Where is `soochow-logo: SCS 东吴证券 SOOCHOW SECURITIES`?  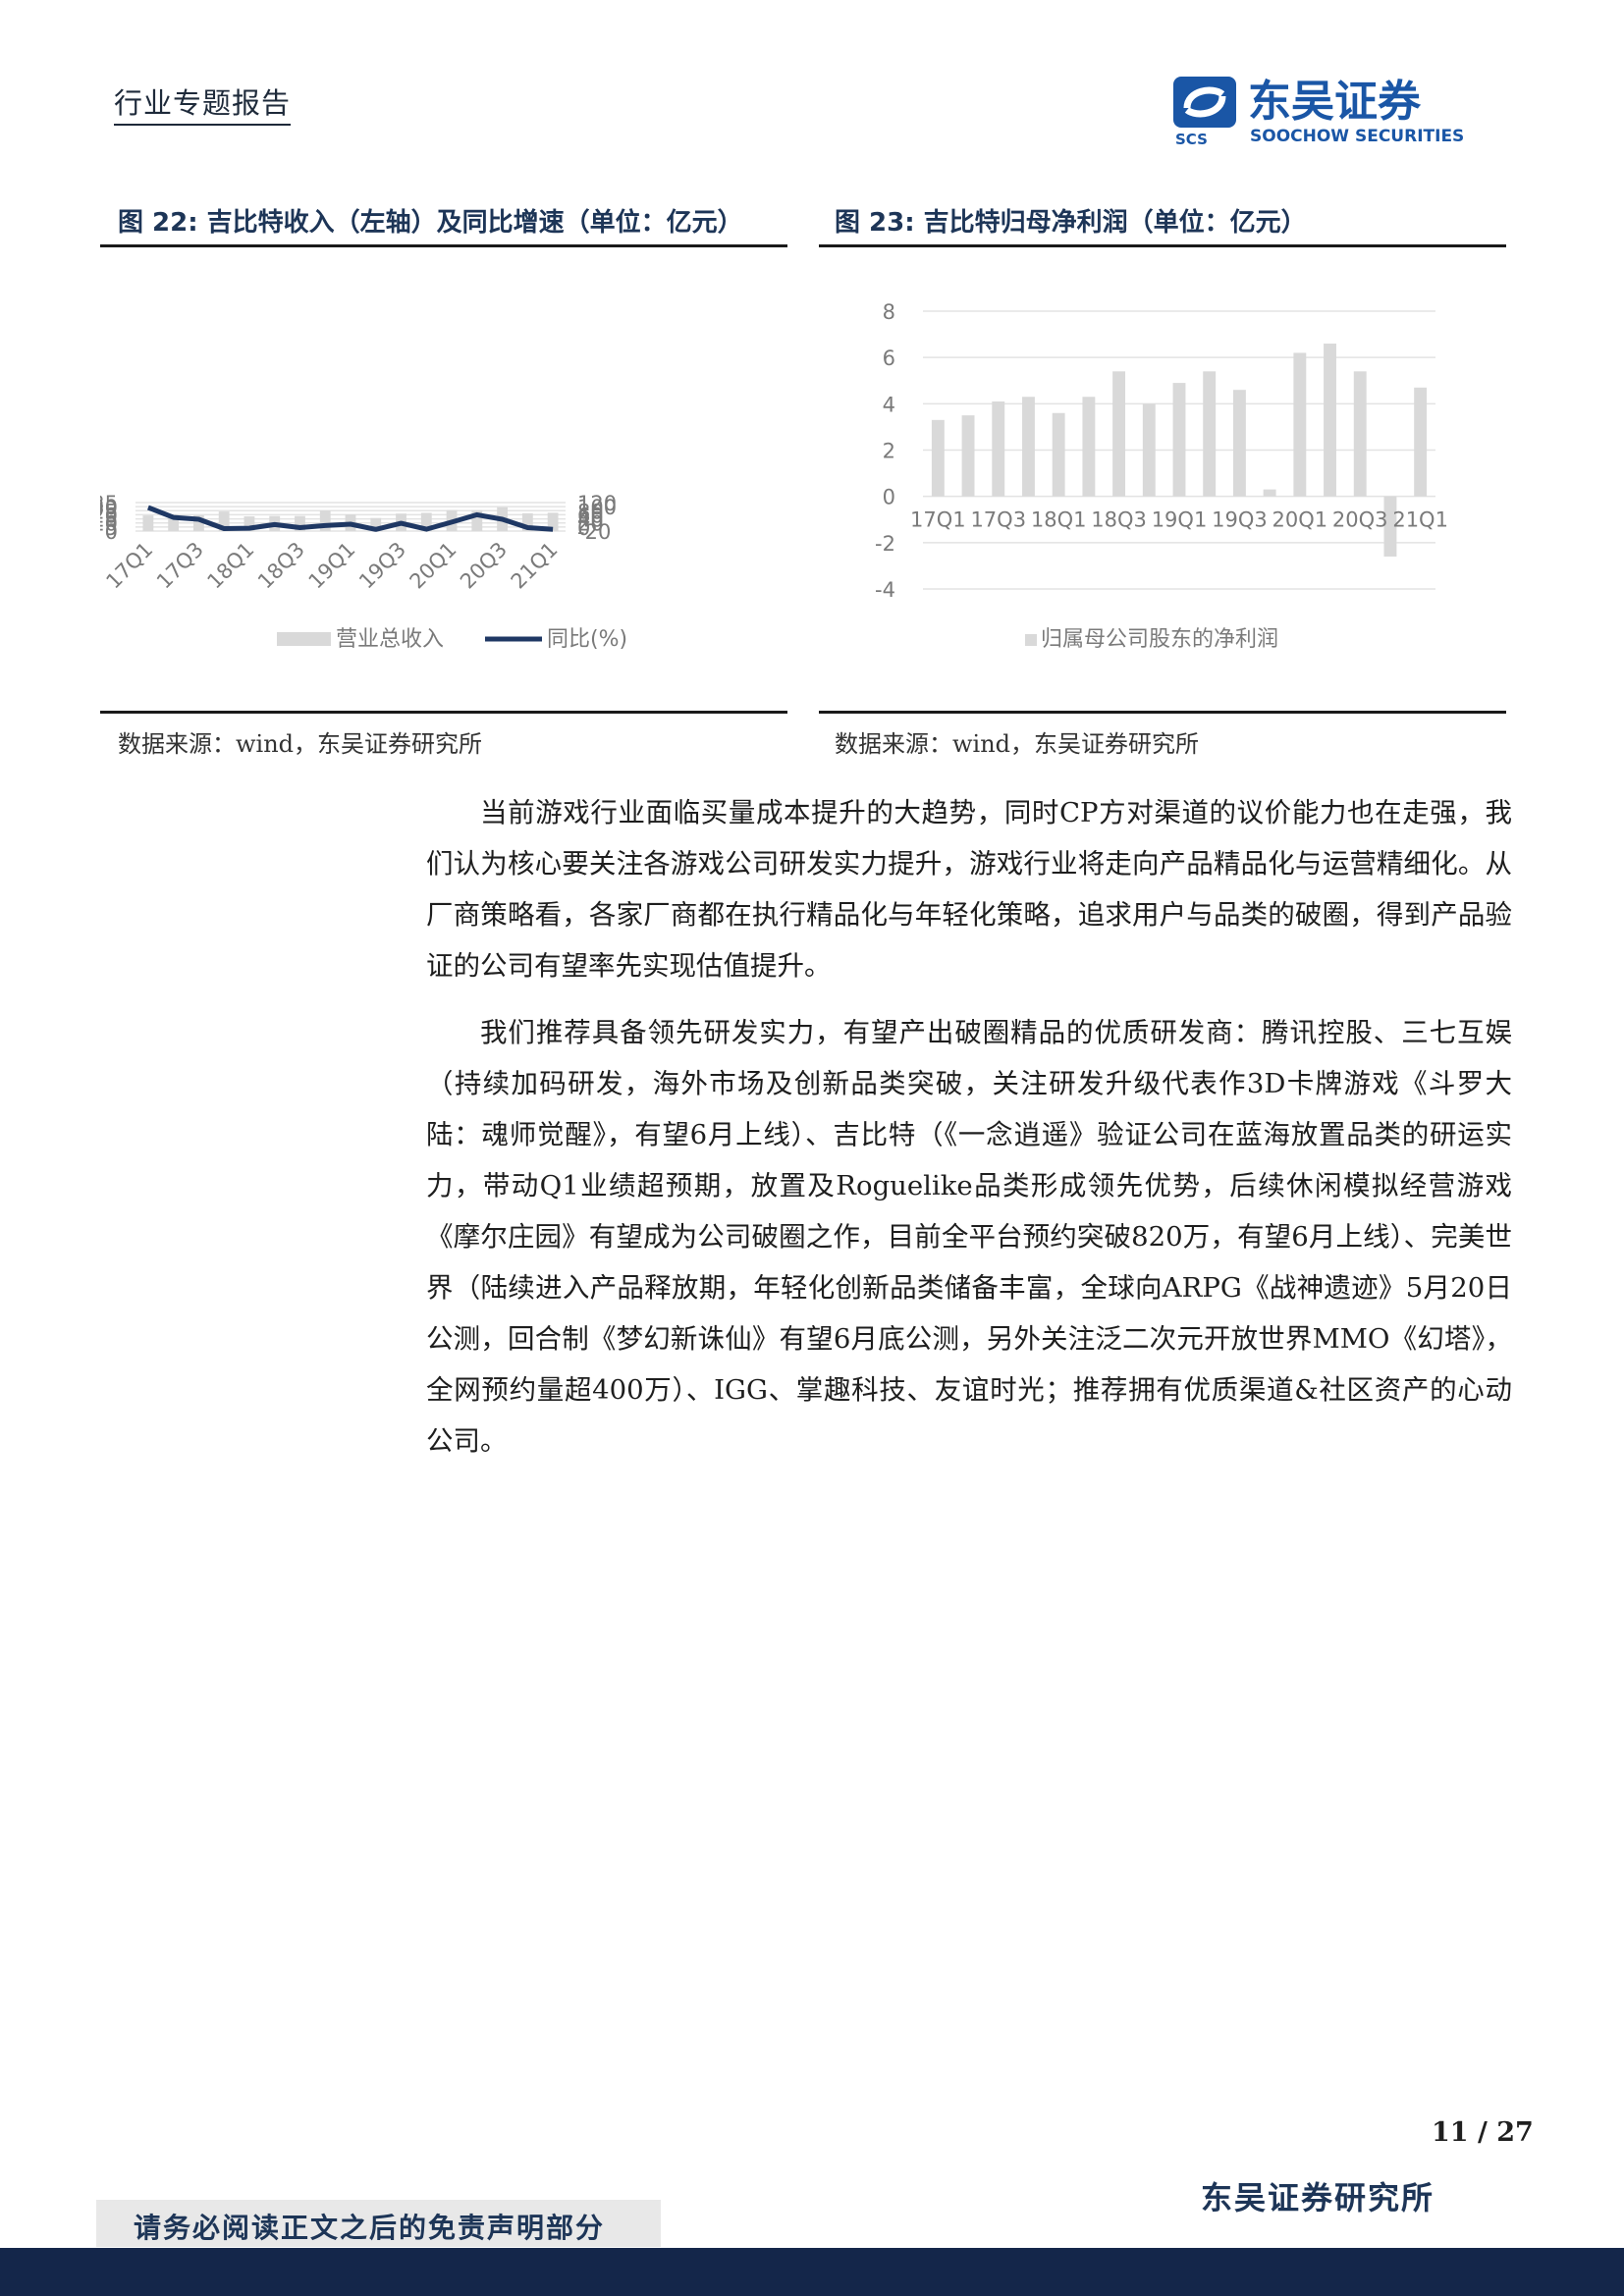 soochow-logo: SCS 东吴证券 SOOCHOW SECURITIES is located at coordinates (1340, 110).